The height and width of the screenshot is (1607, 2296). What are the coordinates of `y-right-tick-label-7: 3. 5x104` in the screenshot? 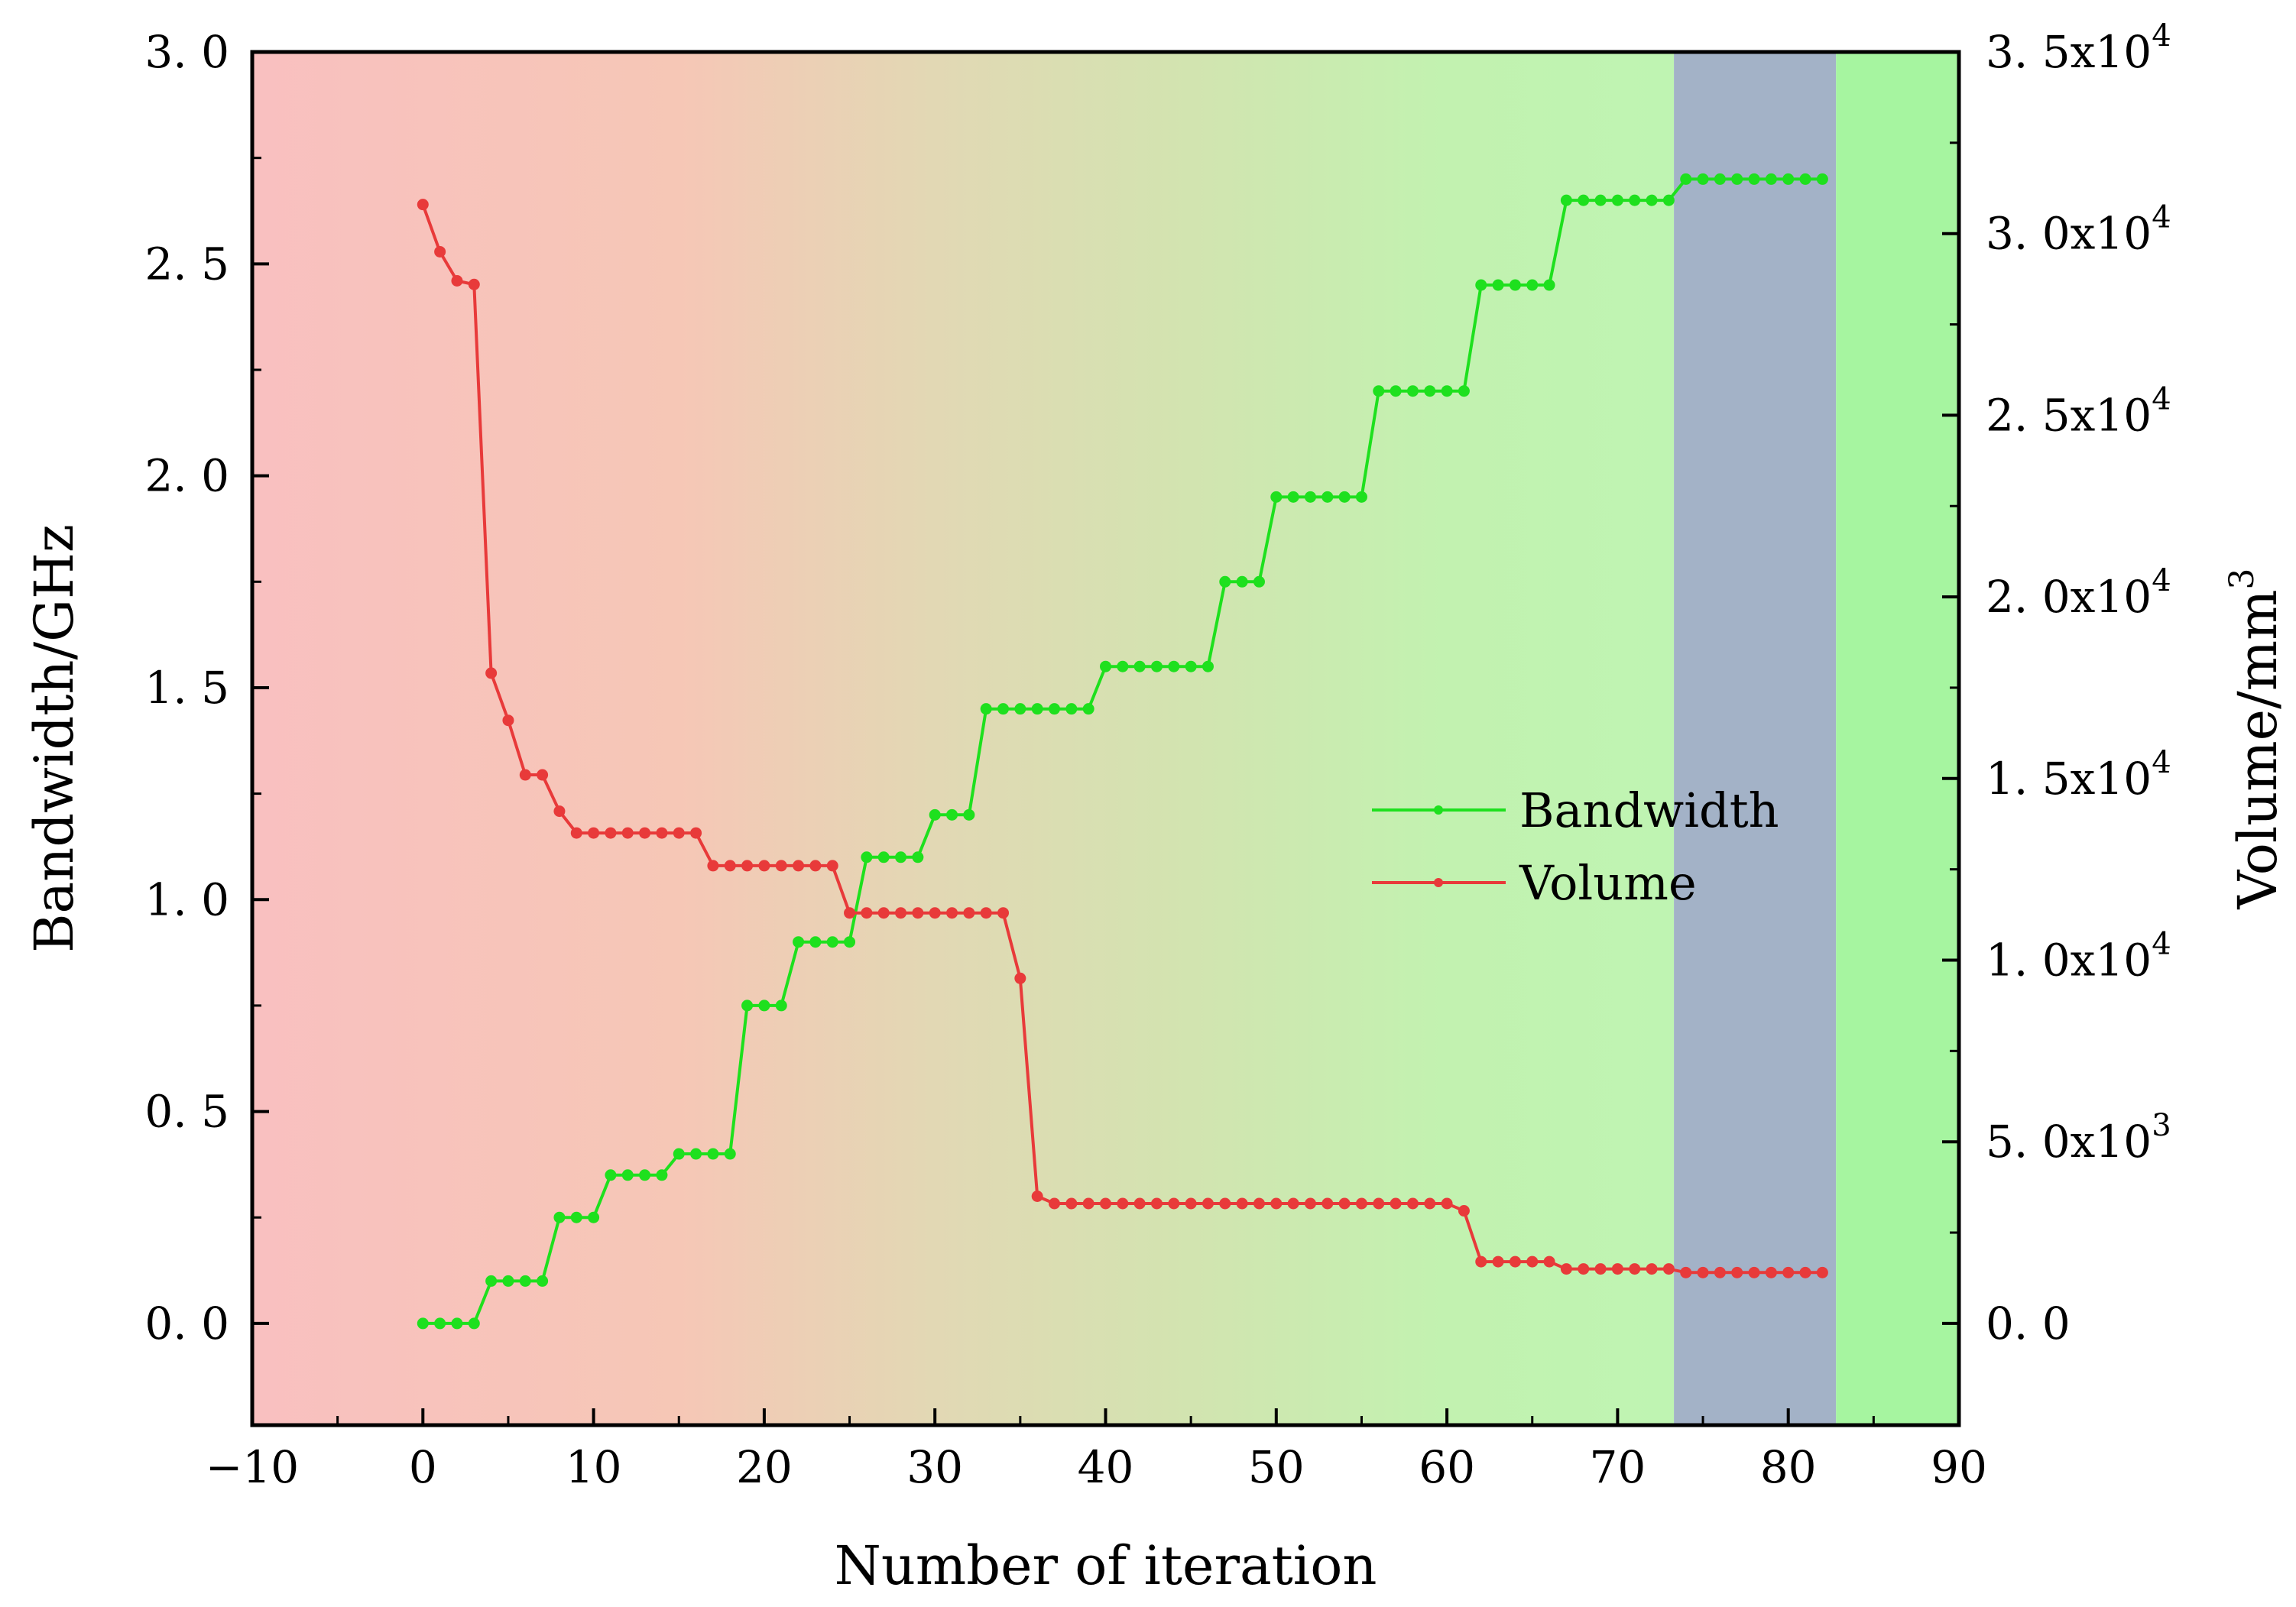 It's located at (2078, 48).